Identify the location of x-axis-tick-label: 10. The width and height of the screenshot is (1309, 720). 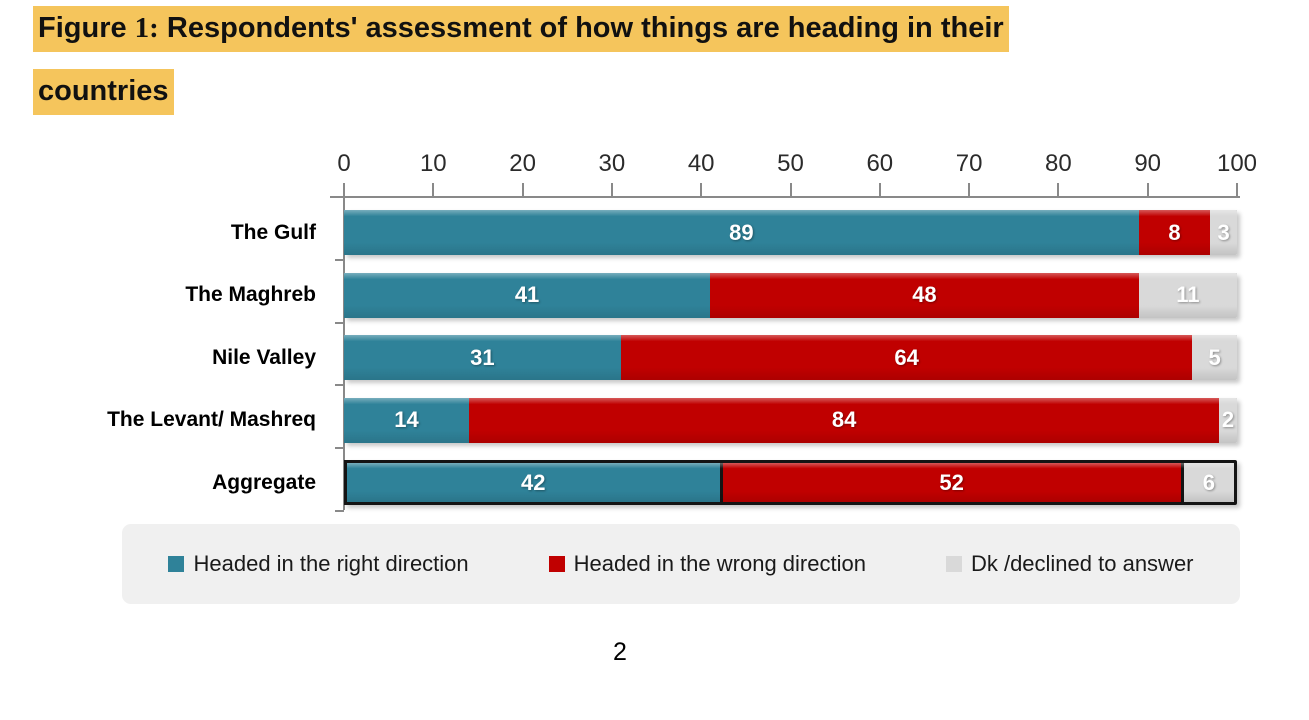
(433, 163).